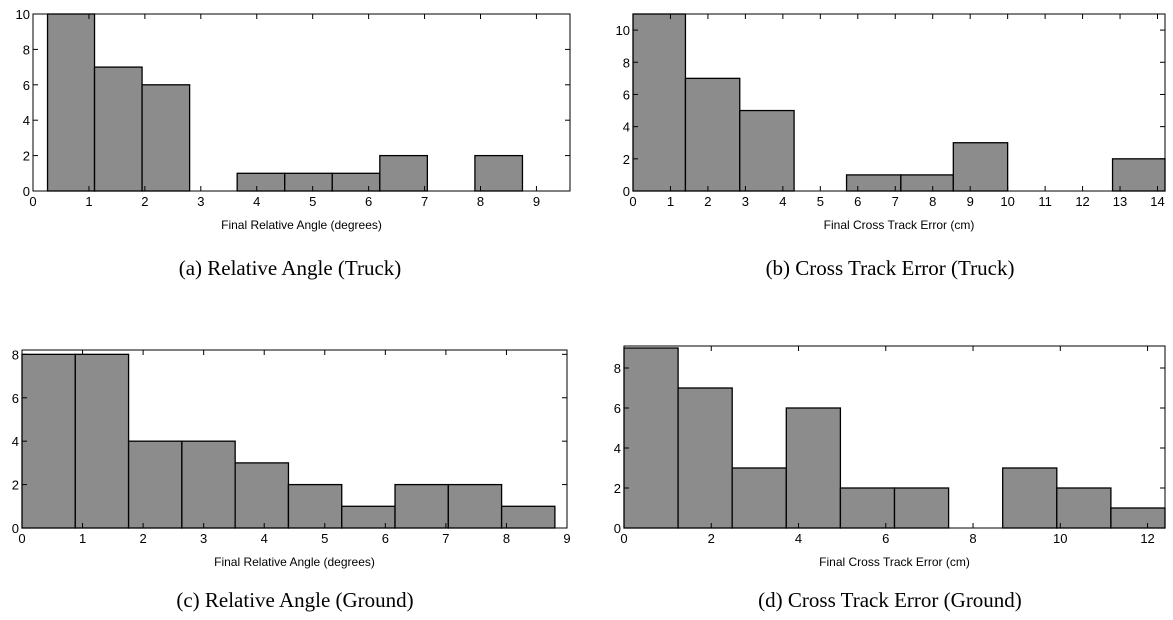  Describe the element at coordinates (294, 600) in the screenshot. I see `subplot-caption: (c) Relative Angle (Ground)` at that location.